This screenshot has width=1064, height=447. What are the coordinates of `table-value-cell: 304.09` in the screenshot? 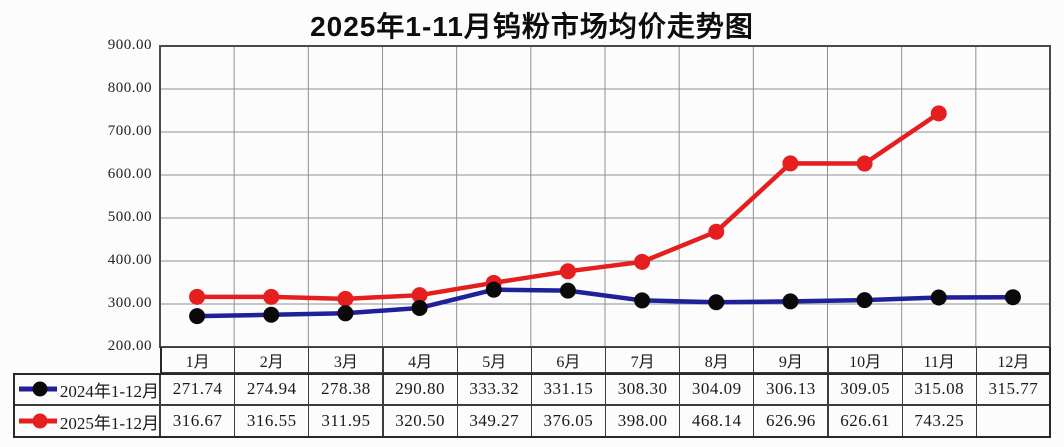 It's located at (717, 389).